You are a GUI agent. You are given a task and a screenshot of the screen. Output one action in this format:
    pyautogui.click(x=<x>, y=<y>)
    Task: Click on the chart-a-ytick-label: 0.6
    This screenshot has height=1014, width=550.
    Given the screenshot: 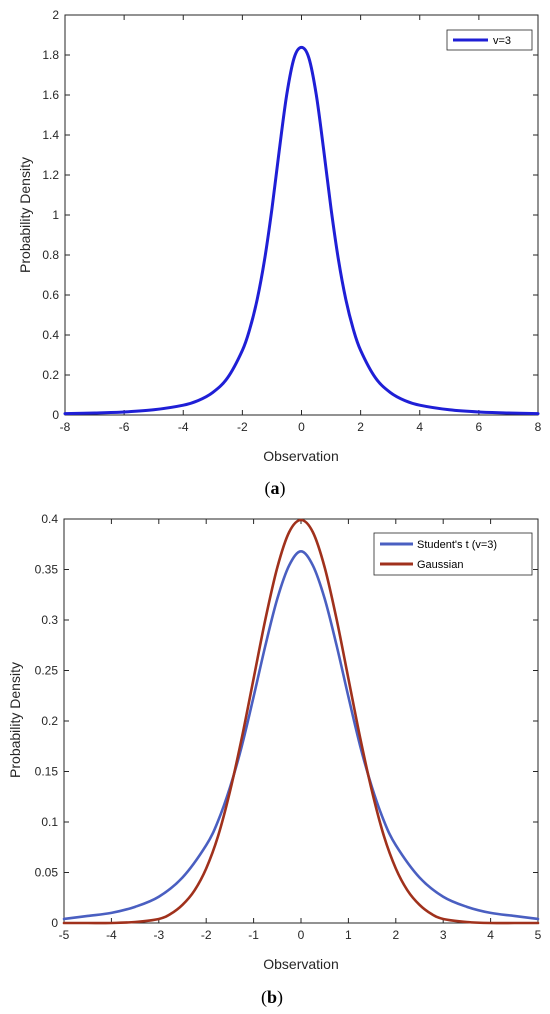 What is the action you would take?
    pyautogui.click(x=50, y=295)
    